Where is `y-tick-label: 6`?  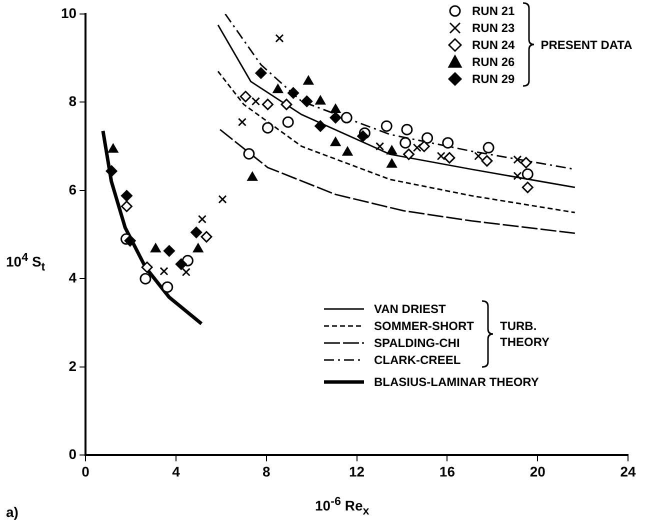 y-tick-label: 6 is located at coordinates (72, 189).